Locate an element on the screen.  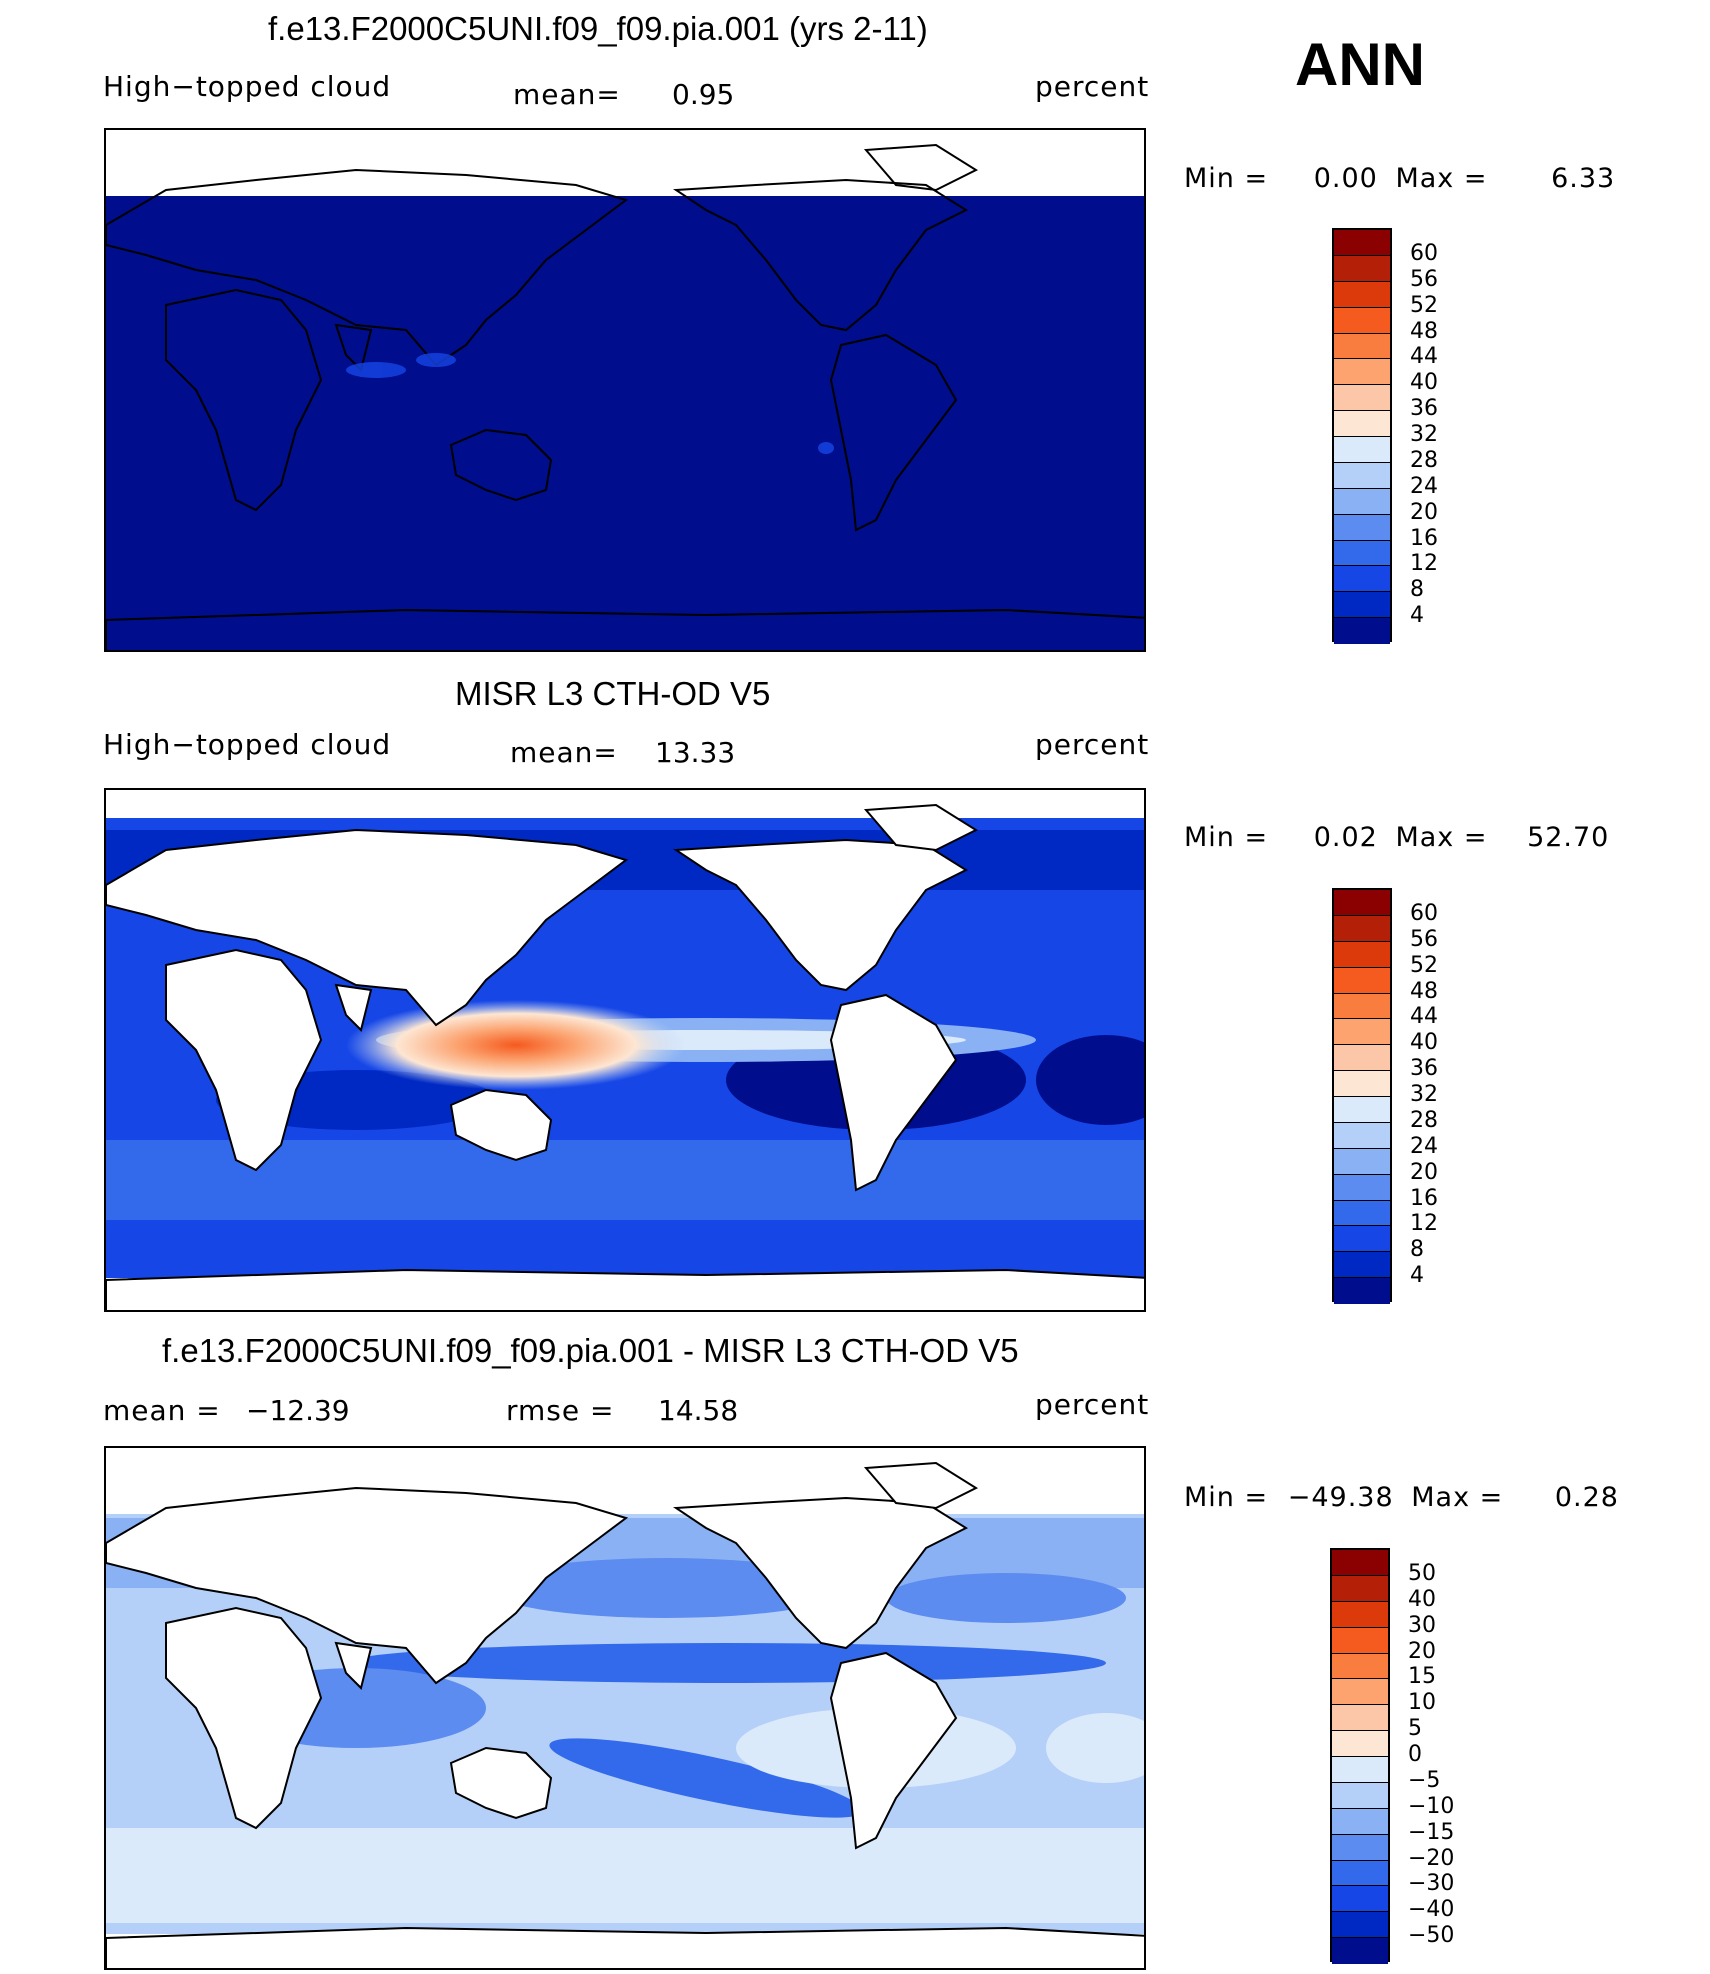
panel1-max-value: 6.33 is located at coordinates (1583, 178).